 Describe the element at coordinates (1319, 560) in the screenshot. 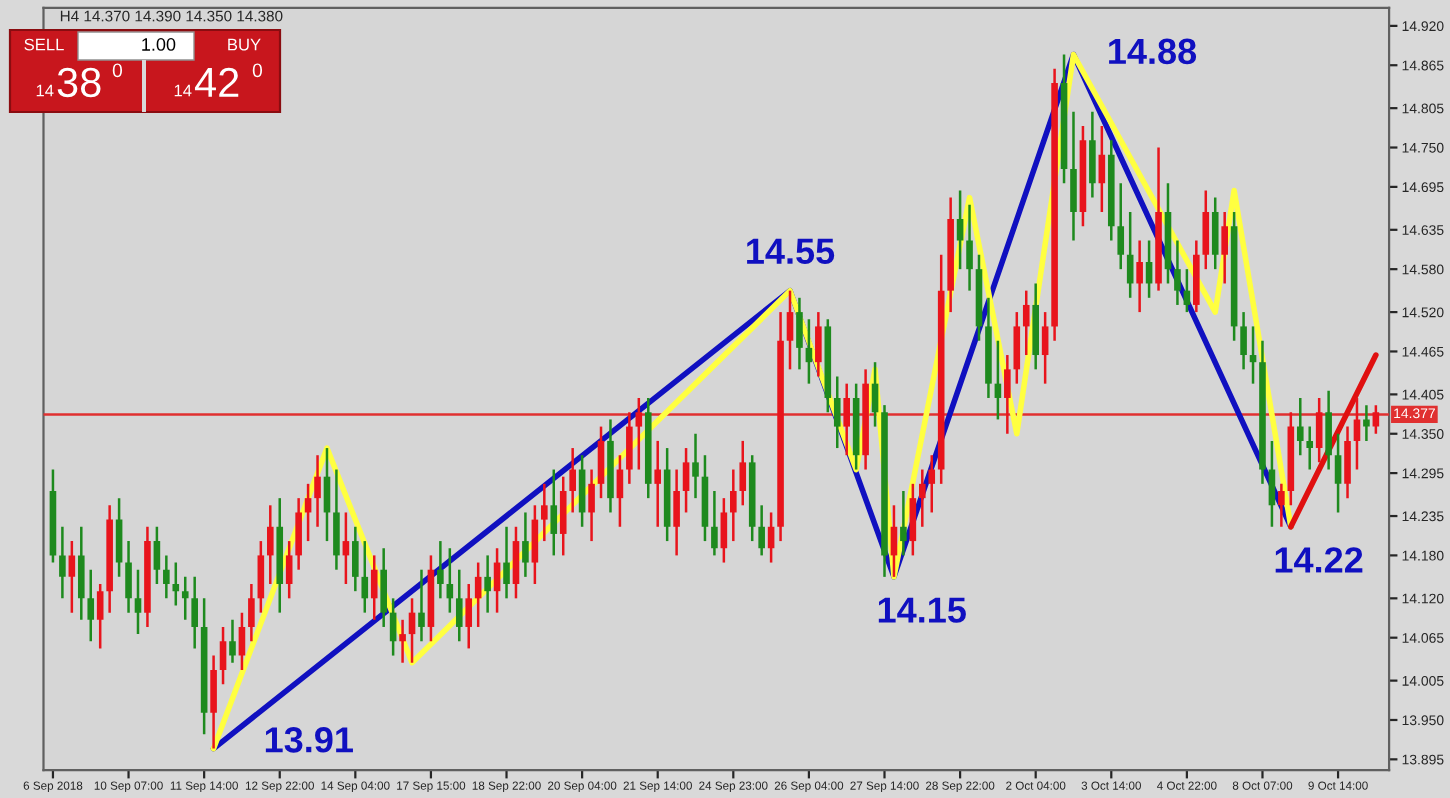

I see `data-label: 14.22` at that location.